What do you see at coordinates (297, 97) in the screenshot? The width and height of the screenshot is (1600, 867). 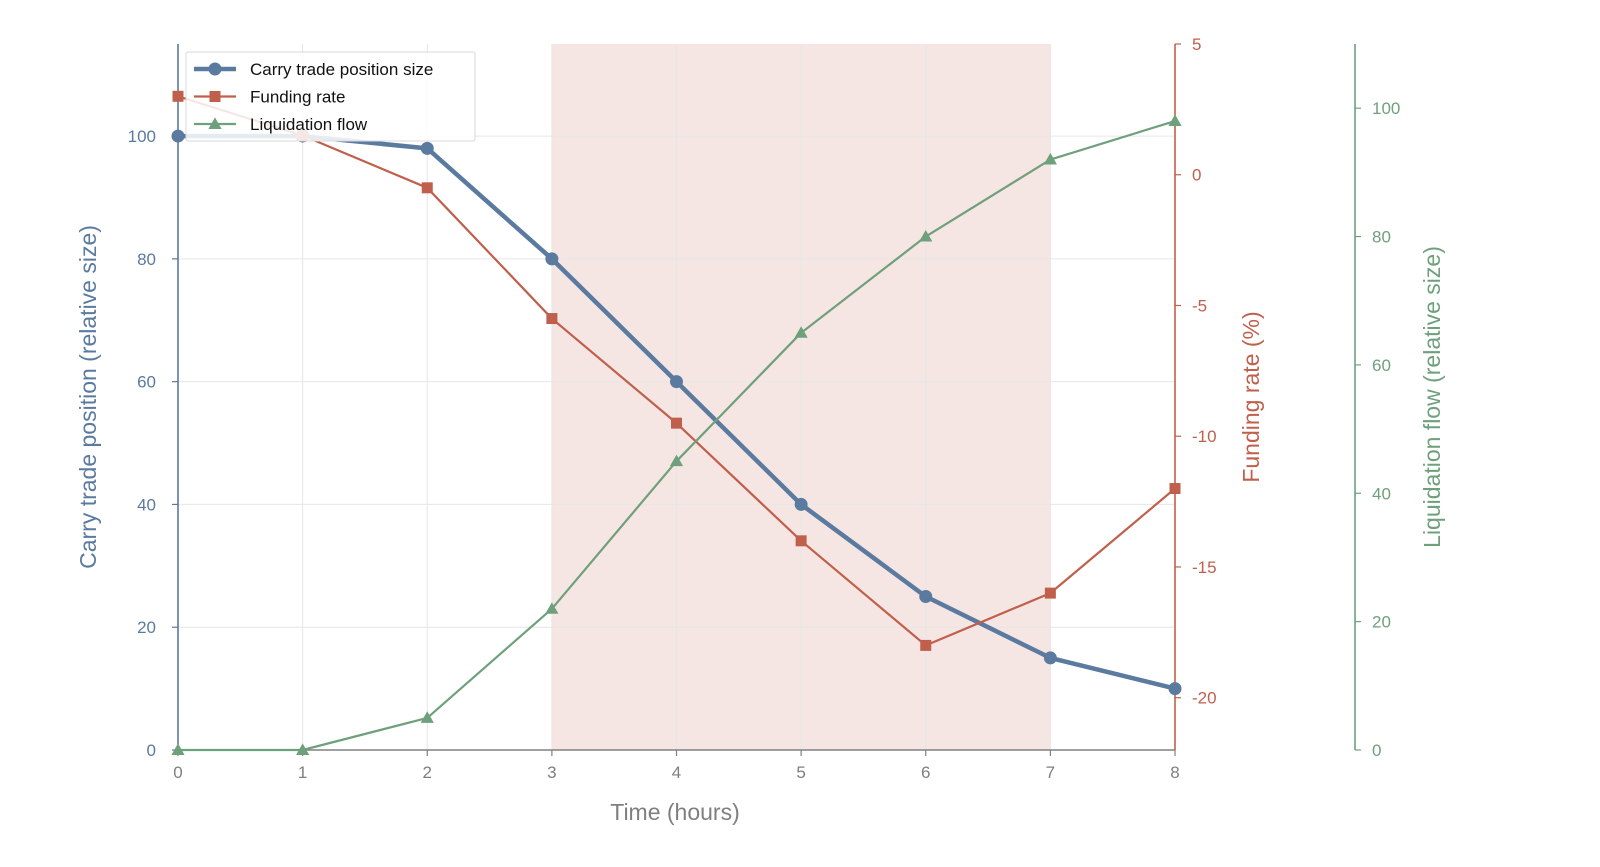 I see `legend-label: Funding rate` at bounding box center [297, 97].